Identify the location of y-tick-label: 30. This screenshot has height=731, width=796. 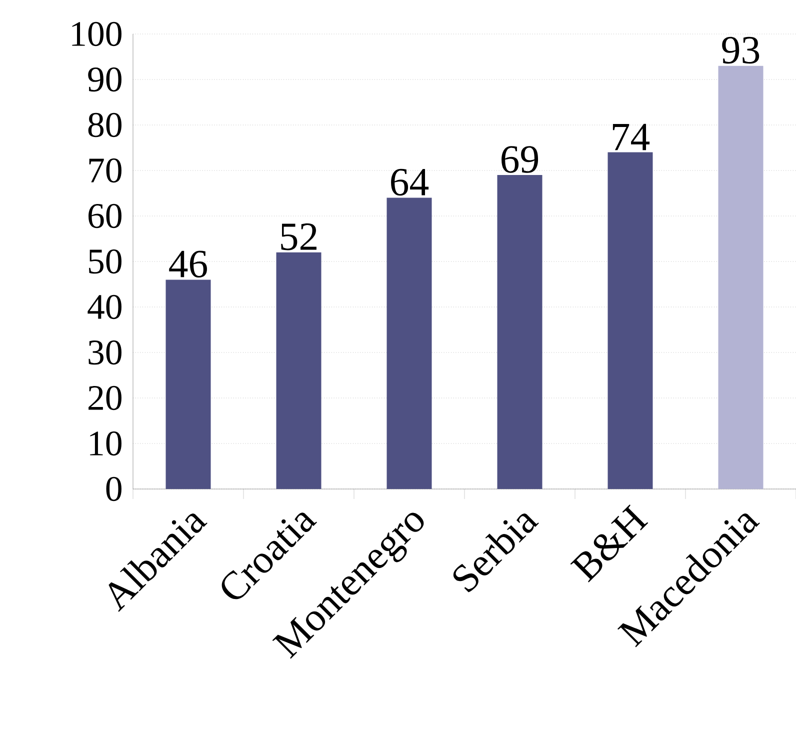
(105, 352).